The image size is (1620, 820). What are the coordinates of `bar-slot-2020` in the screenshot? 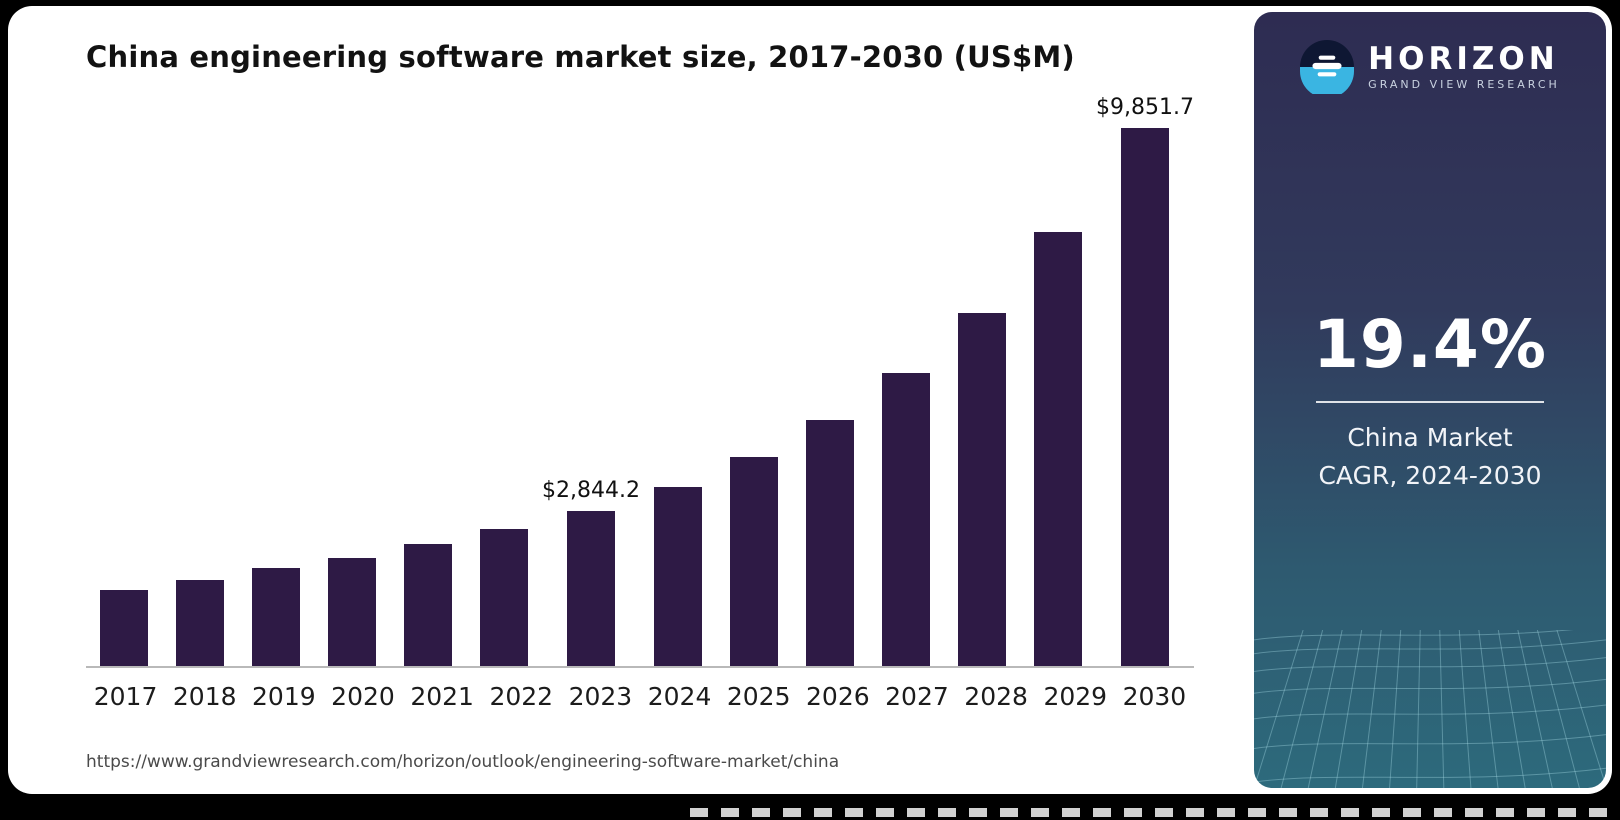 It's located at (352, 612).